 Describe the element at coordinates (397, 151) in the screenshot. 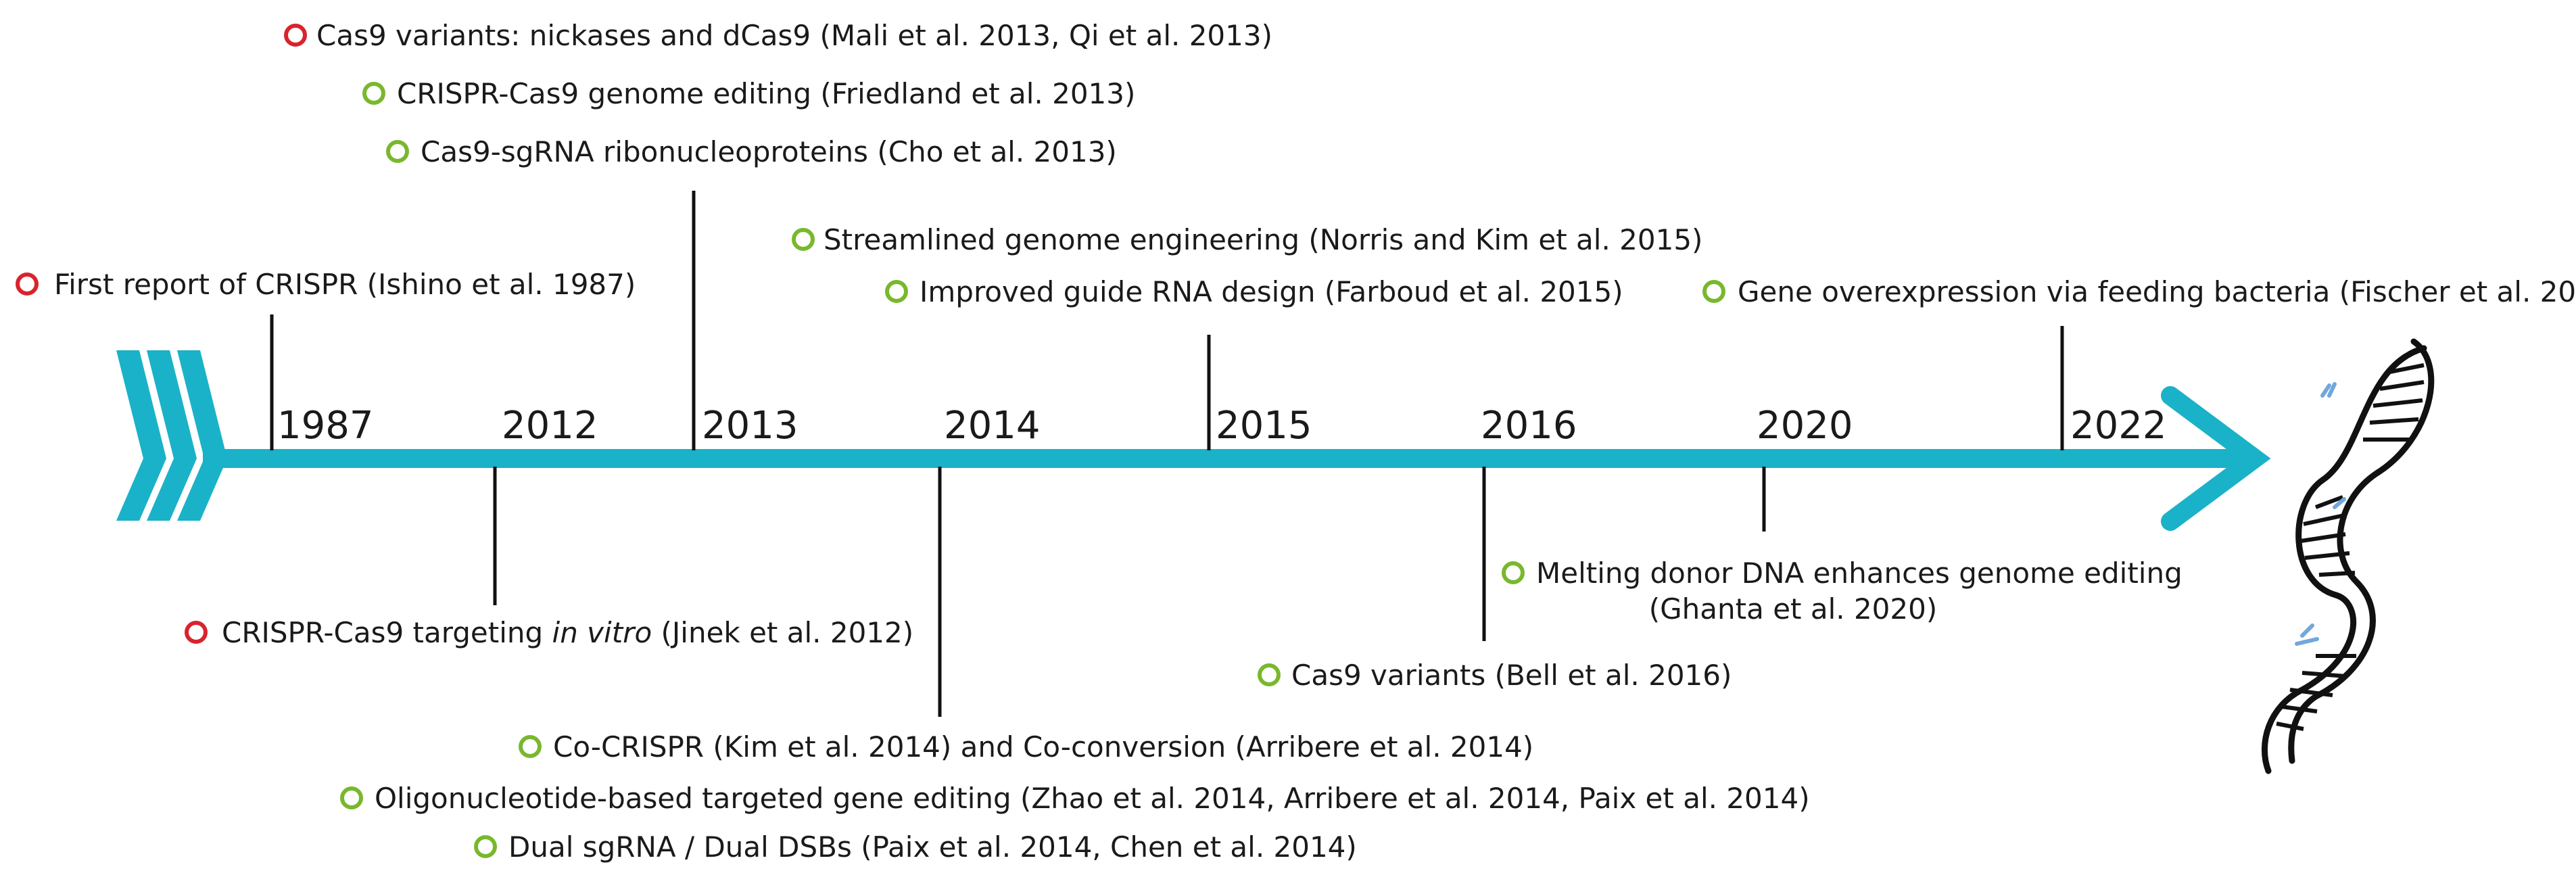

I see `event-ring-cho` at that location.